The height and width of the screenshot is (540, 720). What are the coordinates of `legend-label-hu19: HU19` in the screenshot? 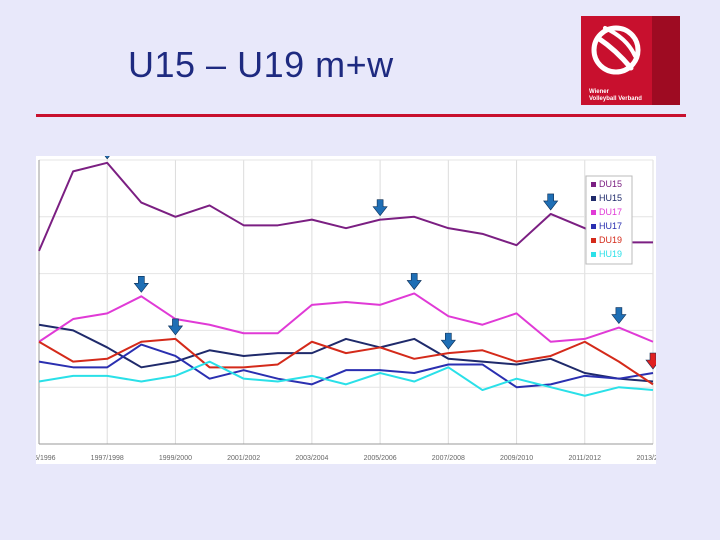 It's located at (610, 254).